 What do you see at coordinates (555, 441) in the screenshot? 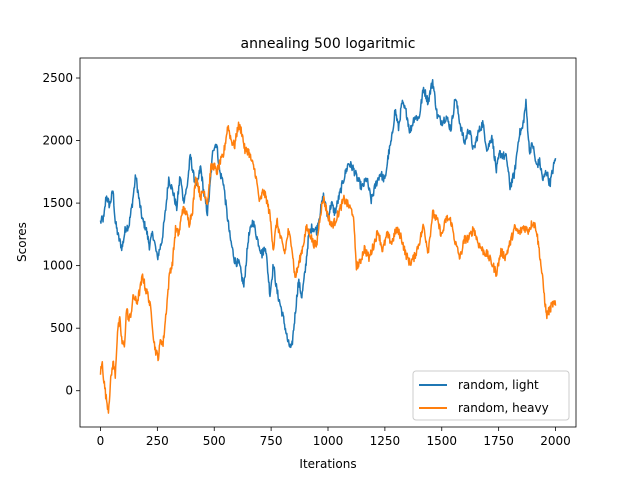
I see `x-tick-label: 2000` at bounding box center [555, 441].